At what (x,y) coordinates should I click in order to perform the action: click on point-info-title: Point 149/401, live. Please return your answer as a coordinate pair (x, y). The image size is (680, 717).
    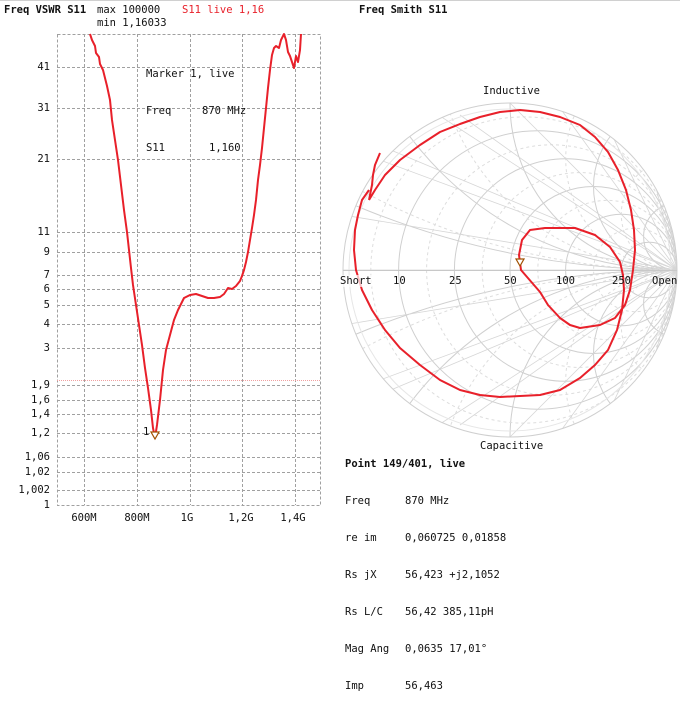
    Looking at the image, I should click on (425, 464).